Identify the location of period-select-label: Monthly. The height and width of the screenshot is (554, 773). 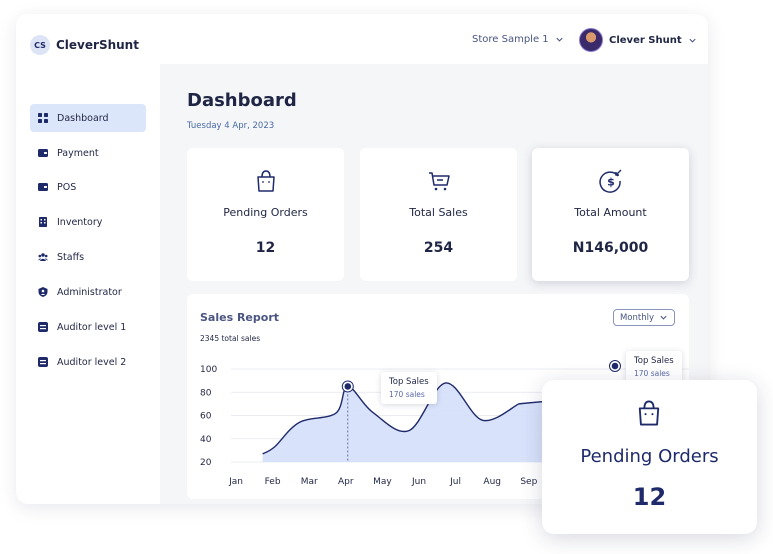
(637, 317).